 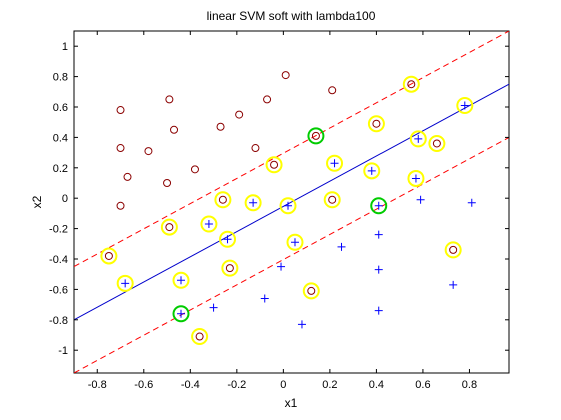 I want to click on x-tick-label: 0.2, so click(x=329, y=385).